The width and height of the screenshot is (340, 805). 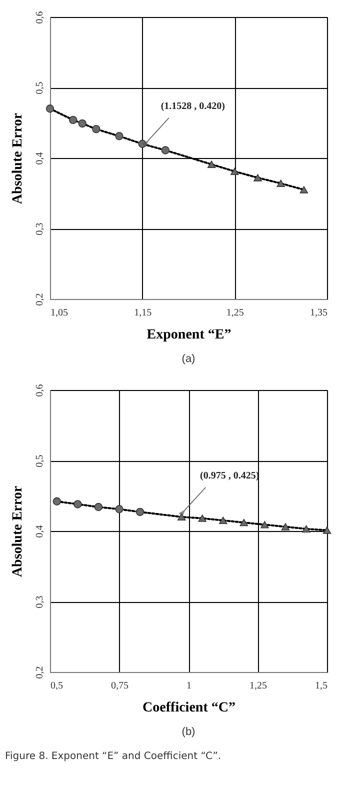 I want to click on x-tick-label: 0,5, so click(x=56, y=686).